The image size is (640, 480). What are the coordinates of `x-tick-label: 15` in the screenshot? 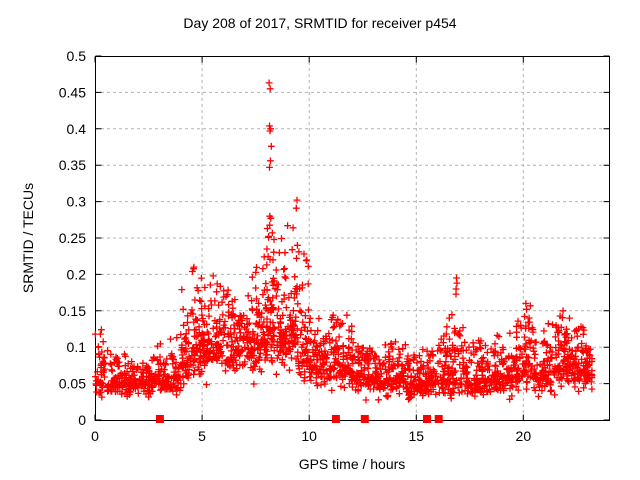 It's located at (416, 436).